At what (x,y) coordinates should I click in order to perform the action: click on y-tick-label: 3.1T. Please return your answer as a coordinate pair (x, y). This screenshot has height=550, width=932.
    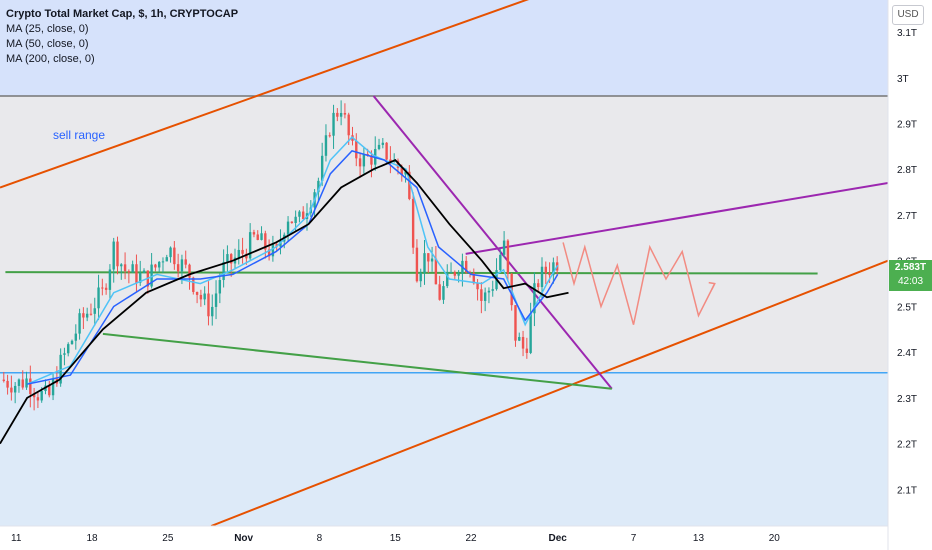
    Looking at the image, I should click on (907, 33).